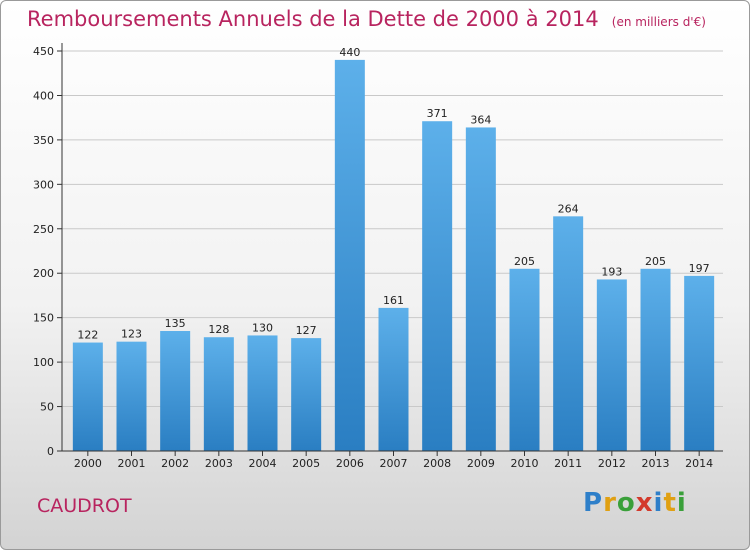 This screenshot has height=550, width=750. I want to click on bar-2009, so click(480, 289).